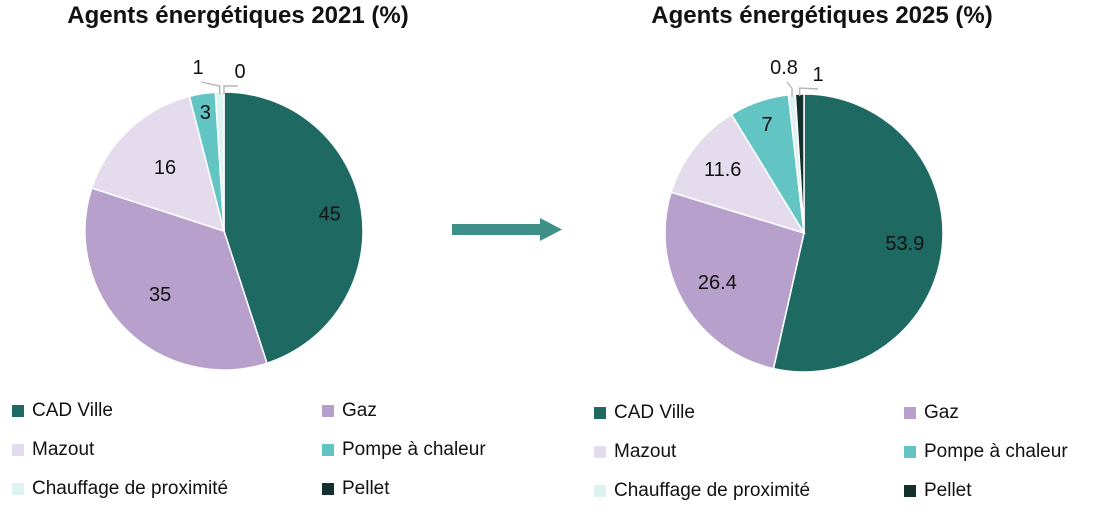 Image resolution: width=1100 pixels, height=523 pixels. Describe the element at coordinates (165, 168) in the screenshot. I see `data-label-2021-mazout: 16` at that location.